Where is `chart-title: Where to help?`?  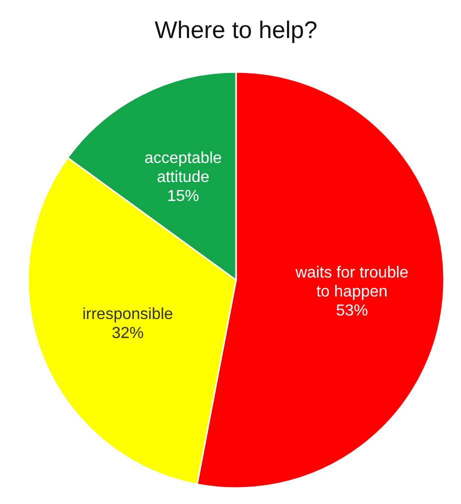
chart-title: Where to help? is located at coordinates (236, 30).